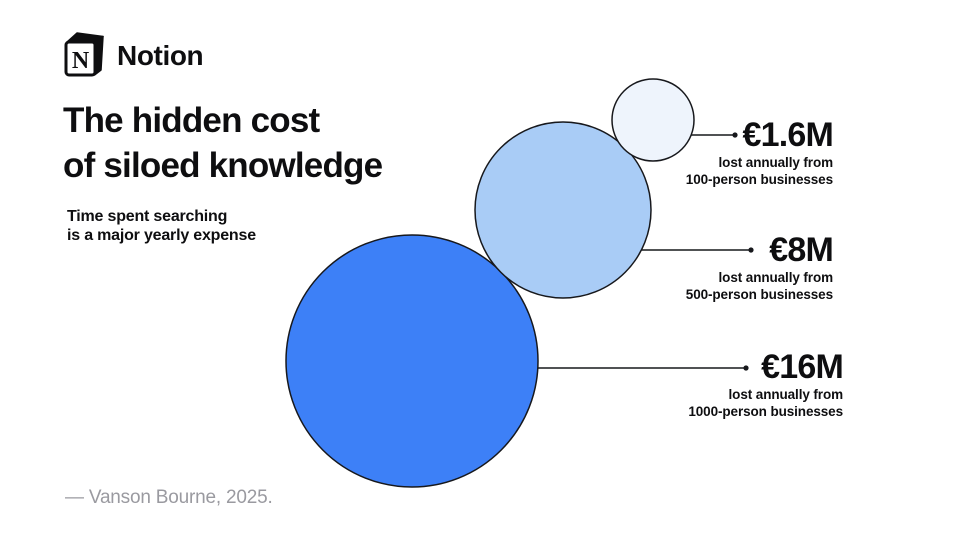 This screenshot has height=540, width=960. I want to click on bubble-1000-person, so click(412, 361).